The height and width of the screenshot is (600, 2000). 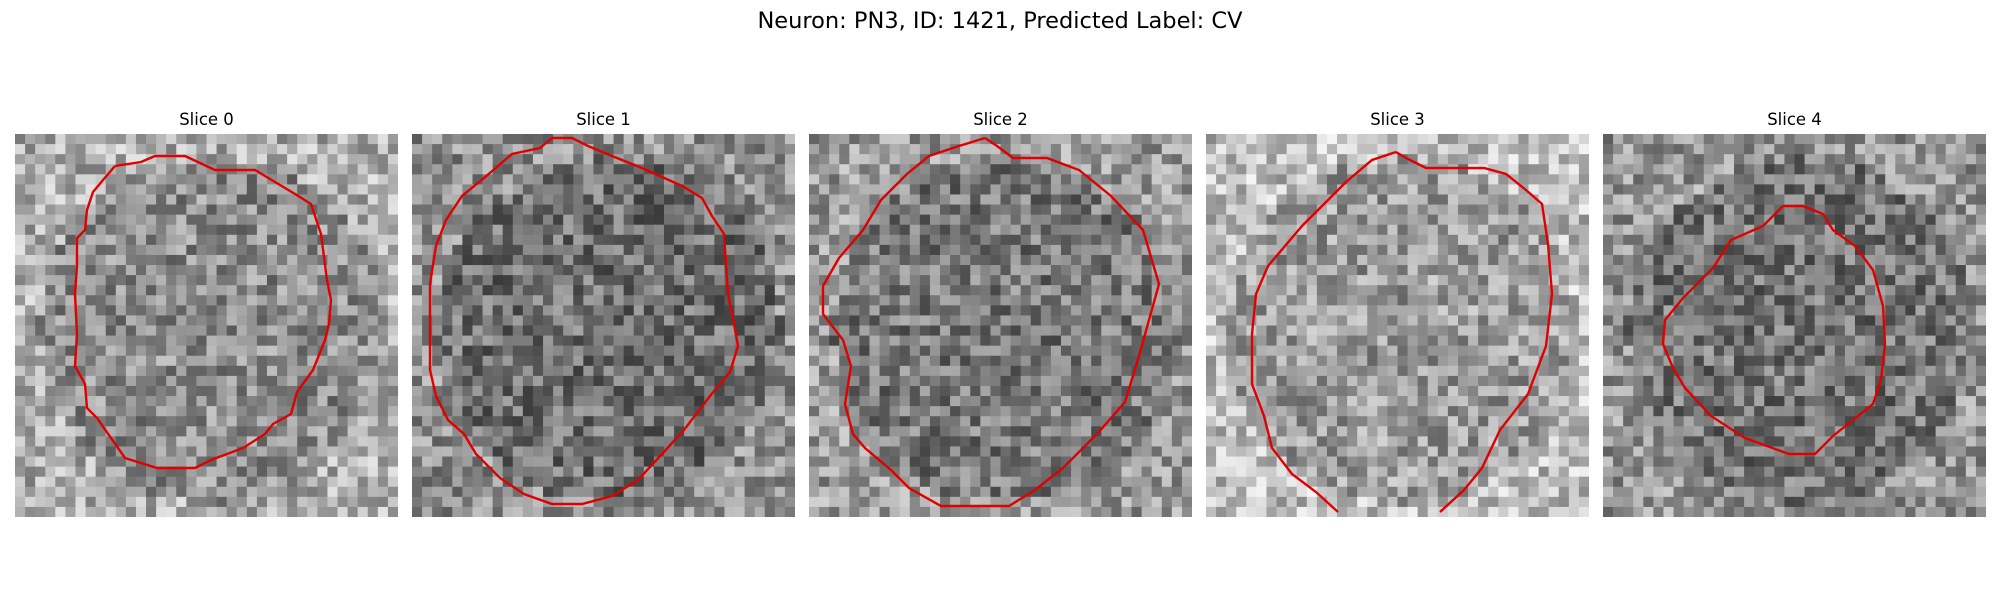 What do you see at coordinates (1397, 119) in the screenshot?
I see `slice-title-3: Slice 3` at bounding box center [1397, 119].